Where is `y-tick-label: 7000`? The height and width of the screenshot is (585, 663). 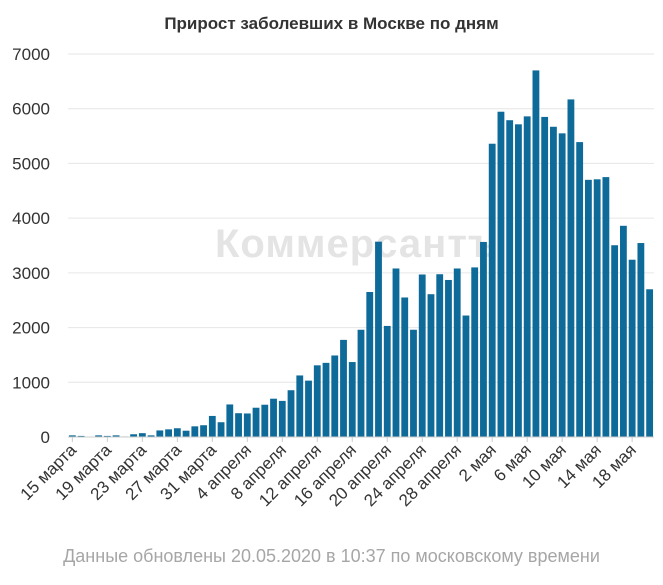
y-tick-label: 7000 is located at coordinates (31, 54).